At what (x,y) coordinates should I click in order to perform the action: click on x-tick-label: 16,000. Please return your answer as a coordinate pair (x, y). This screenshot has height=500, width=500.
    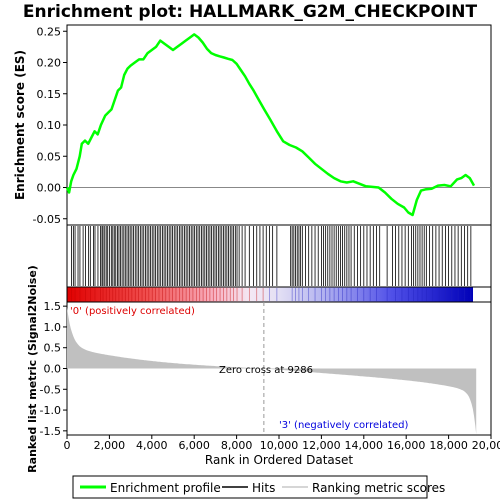
    Looking at the image, I should click on (406, 445).